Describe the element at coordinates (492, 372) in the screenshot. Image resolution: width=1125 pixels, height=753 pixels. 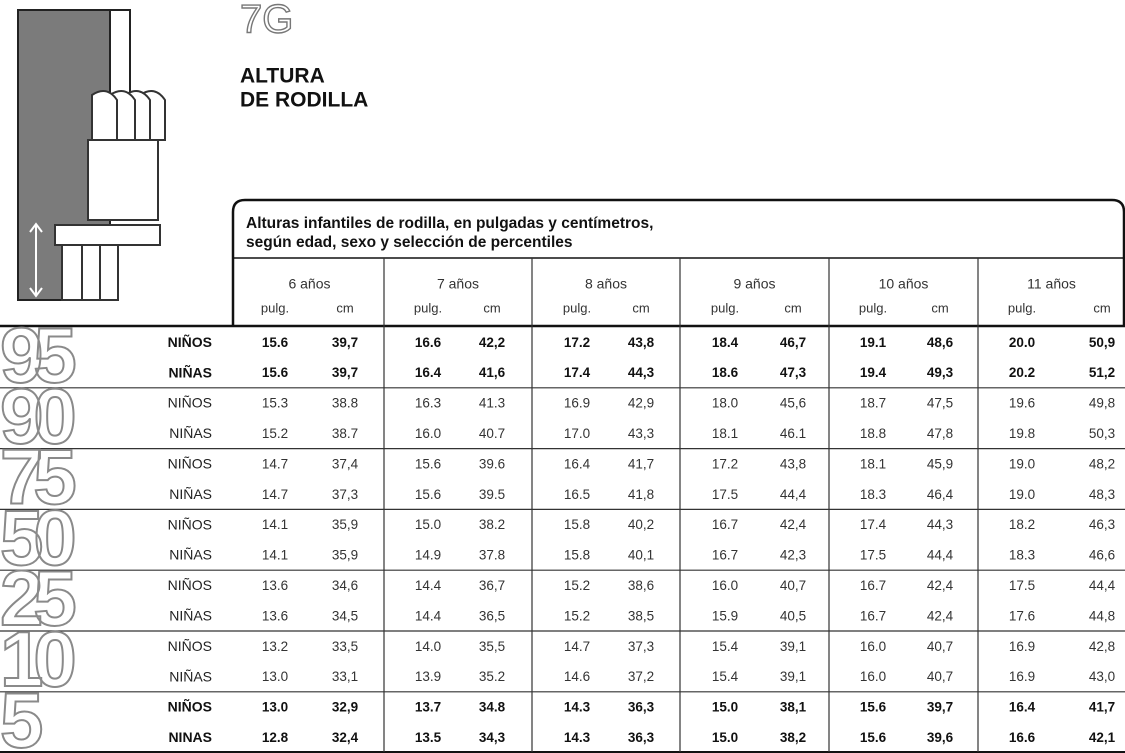
I see `cell: 41,6` at that location.